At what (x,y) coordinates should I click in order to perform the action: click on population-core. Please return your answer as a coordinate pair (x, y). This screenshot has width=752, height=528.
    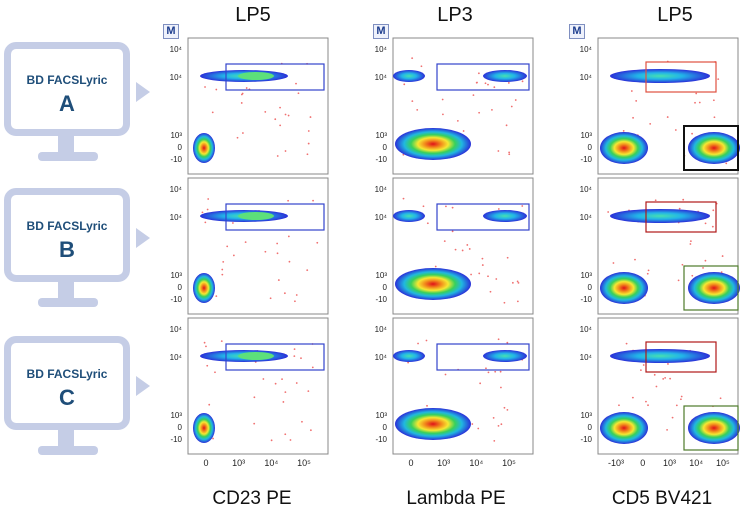
    Looking at the image, I should click on (256, 216).